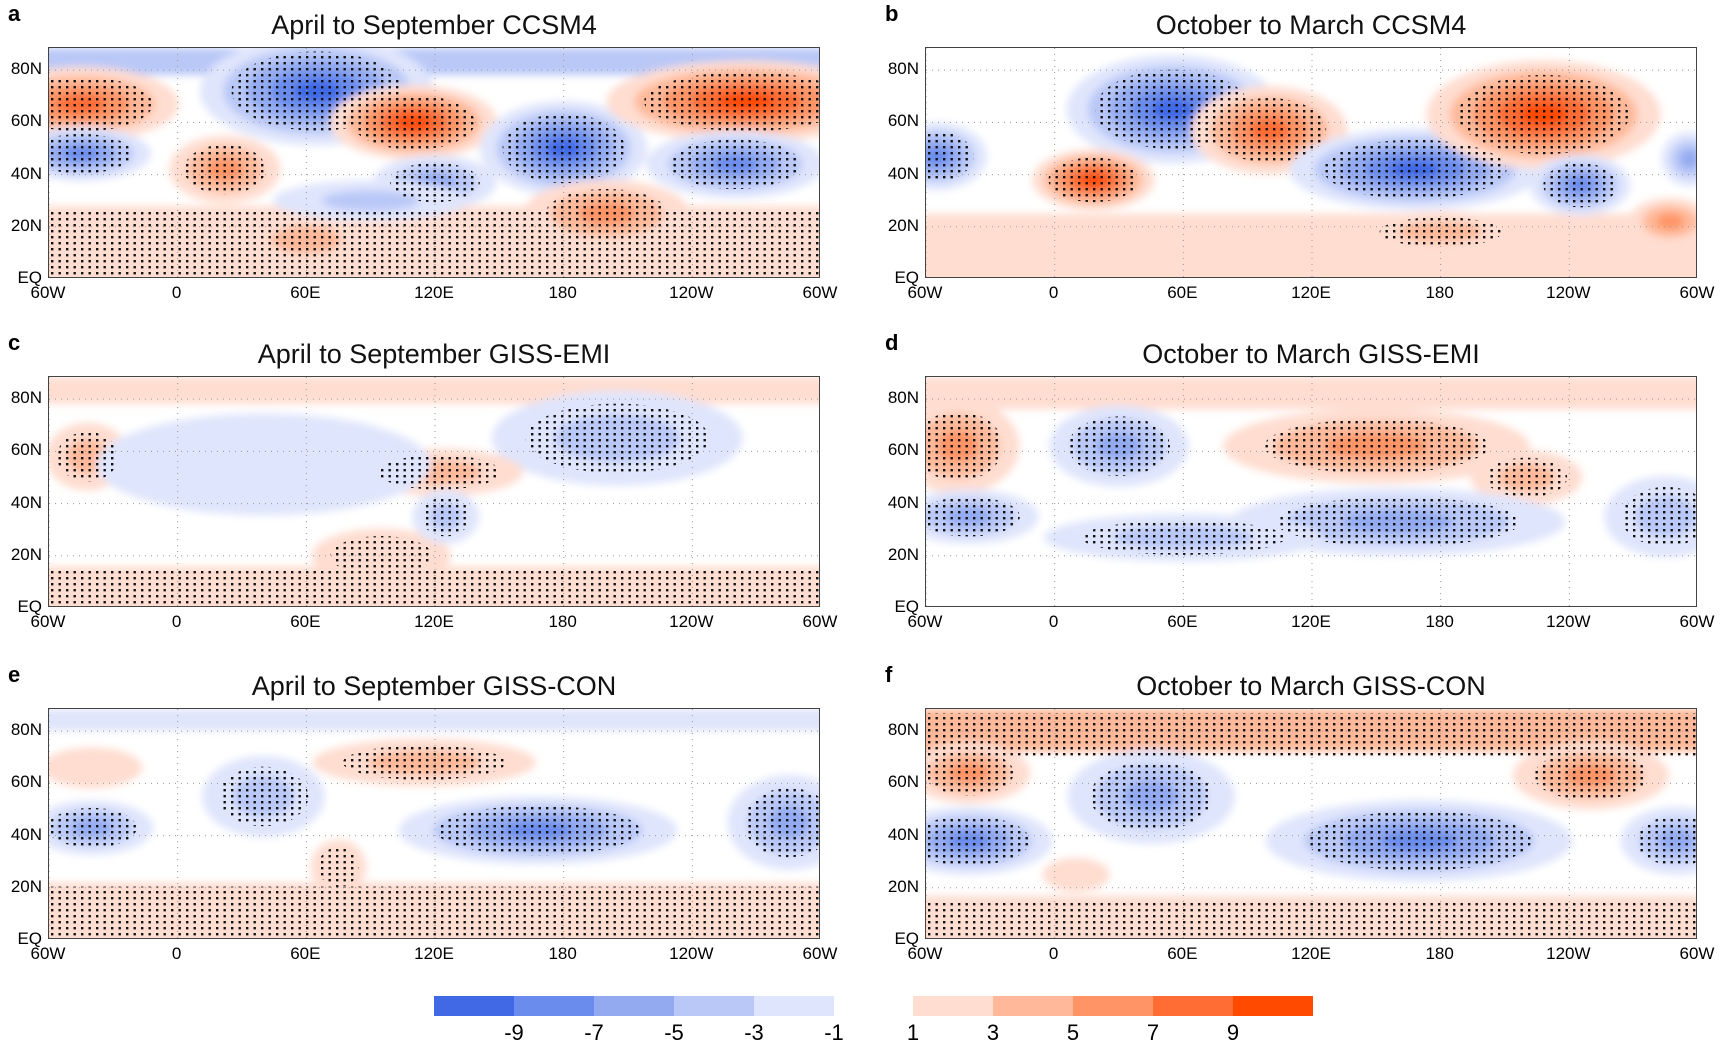  What do you see at coordinates (1233, 1032) in the screenshot?
I see `colorbar-label: 9` at bounding box center [1233, 1032].